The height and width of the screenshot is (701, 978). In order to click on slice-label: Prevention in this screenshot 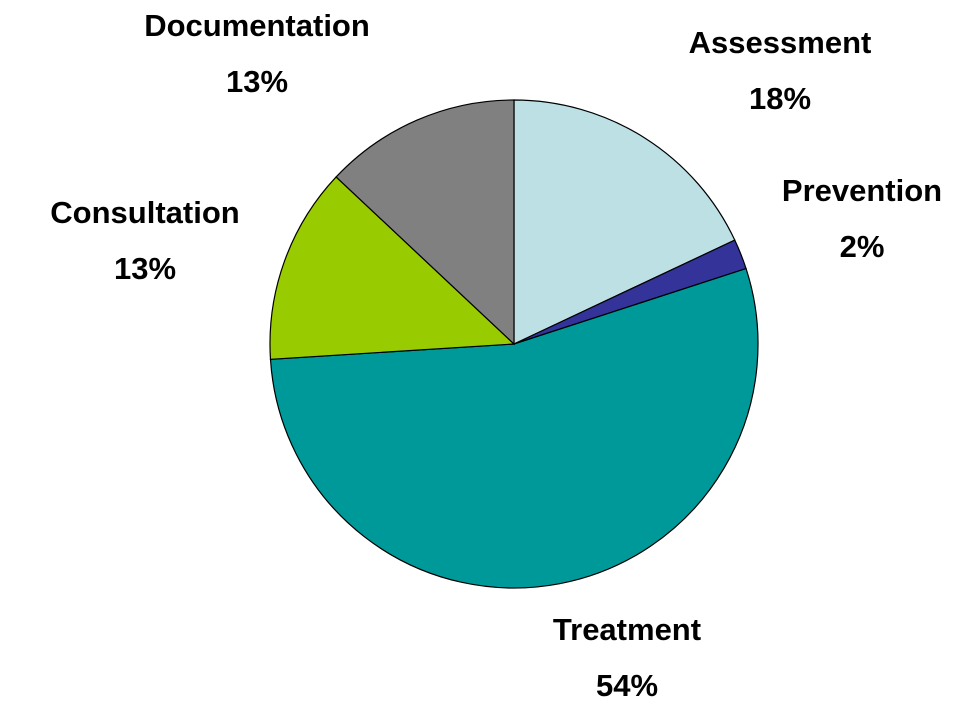, I will do `click(862, 190)`.